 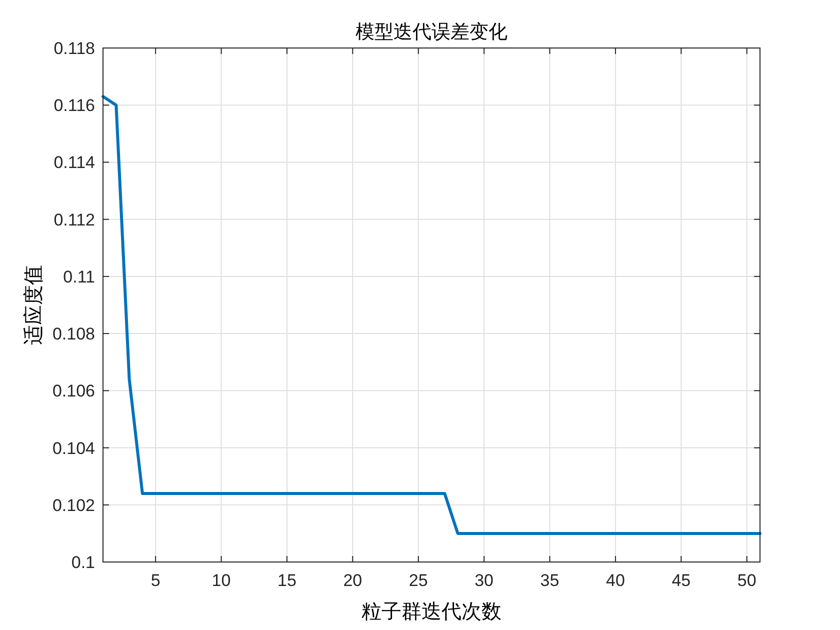 What do you see at coordinates (432, 32) in the screenshot?
I see `chart-title: 模型迭代误差变化` at bounding box center [432, 32].